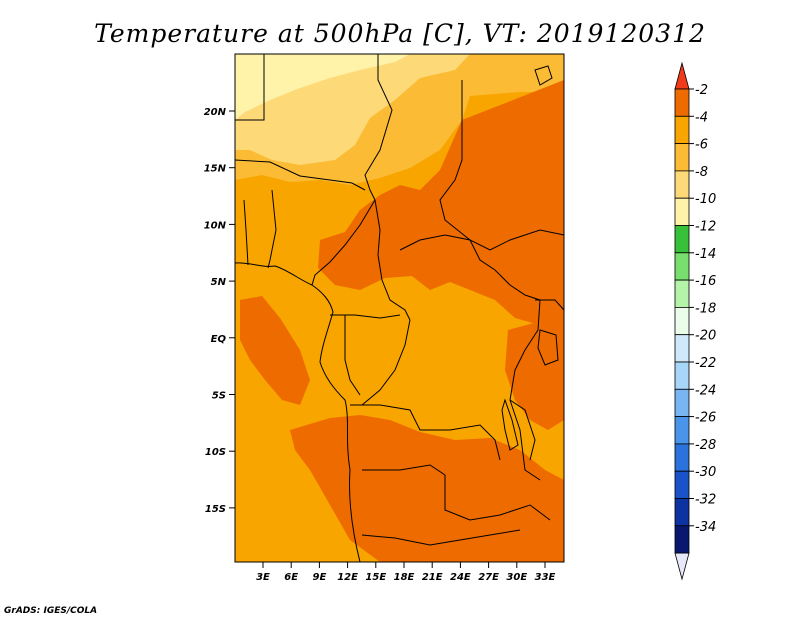 The height and width of the screenshot is (618, 800). I want to click on border-sudan-chad-car, so click(502, 165).